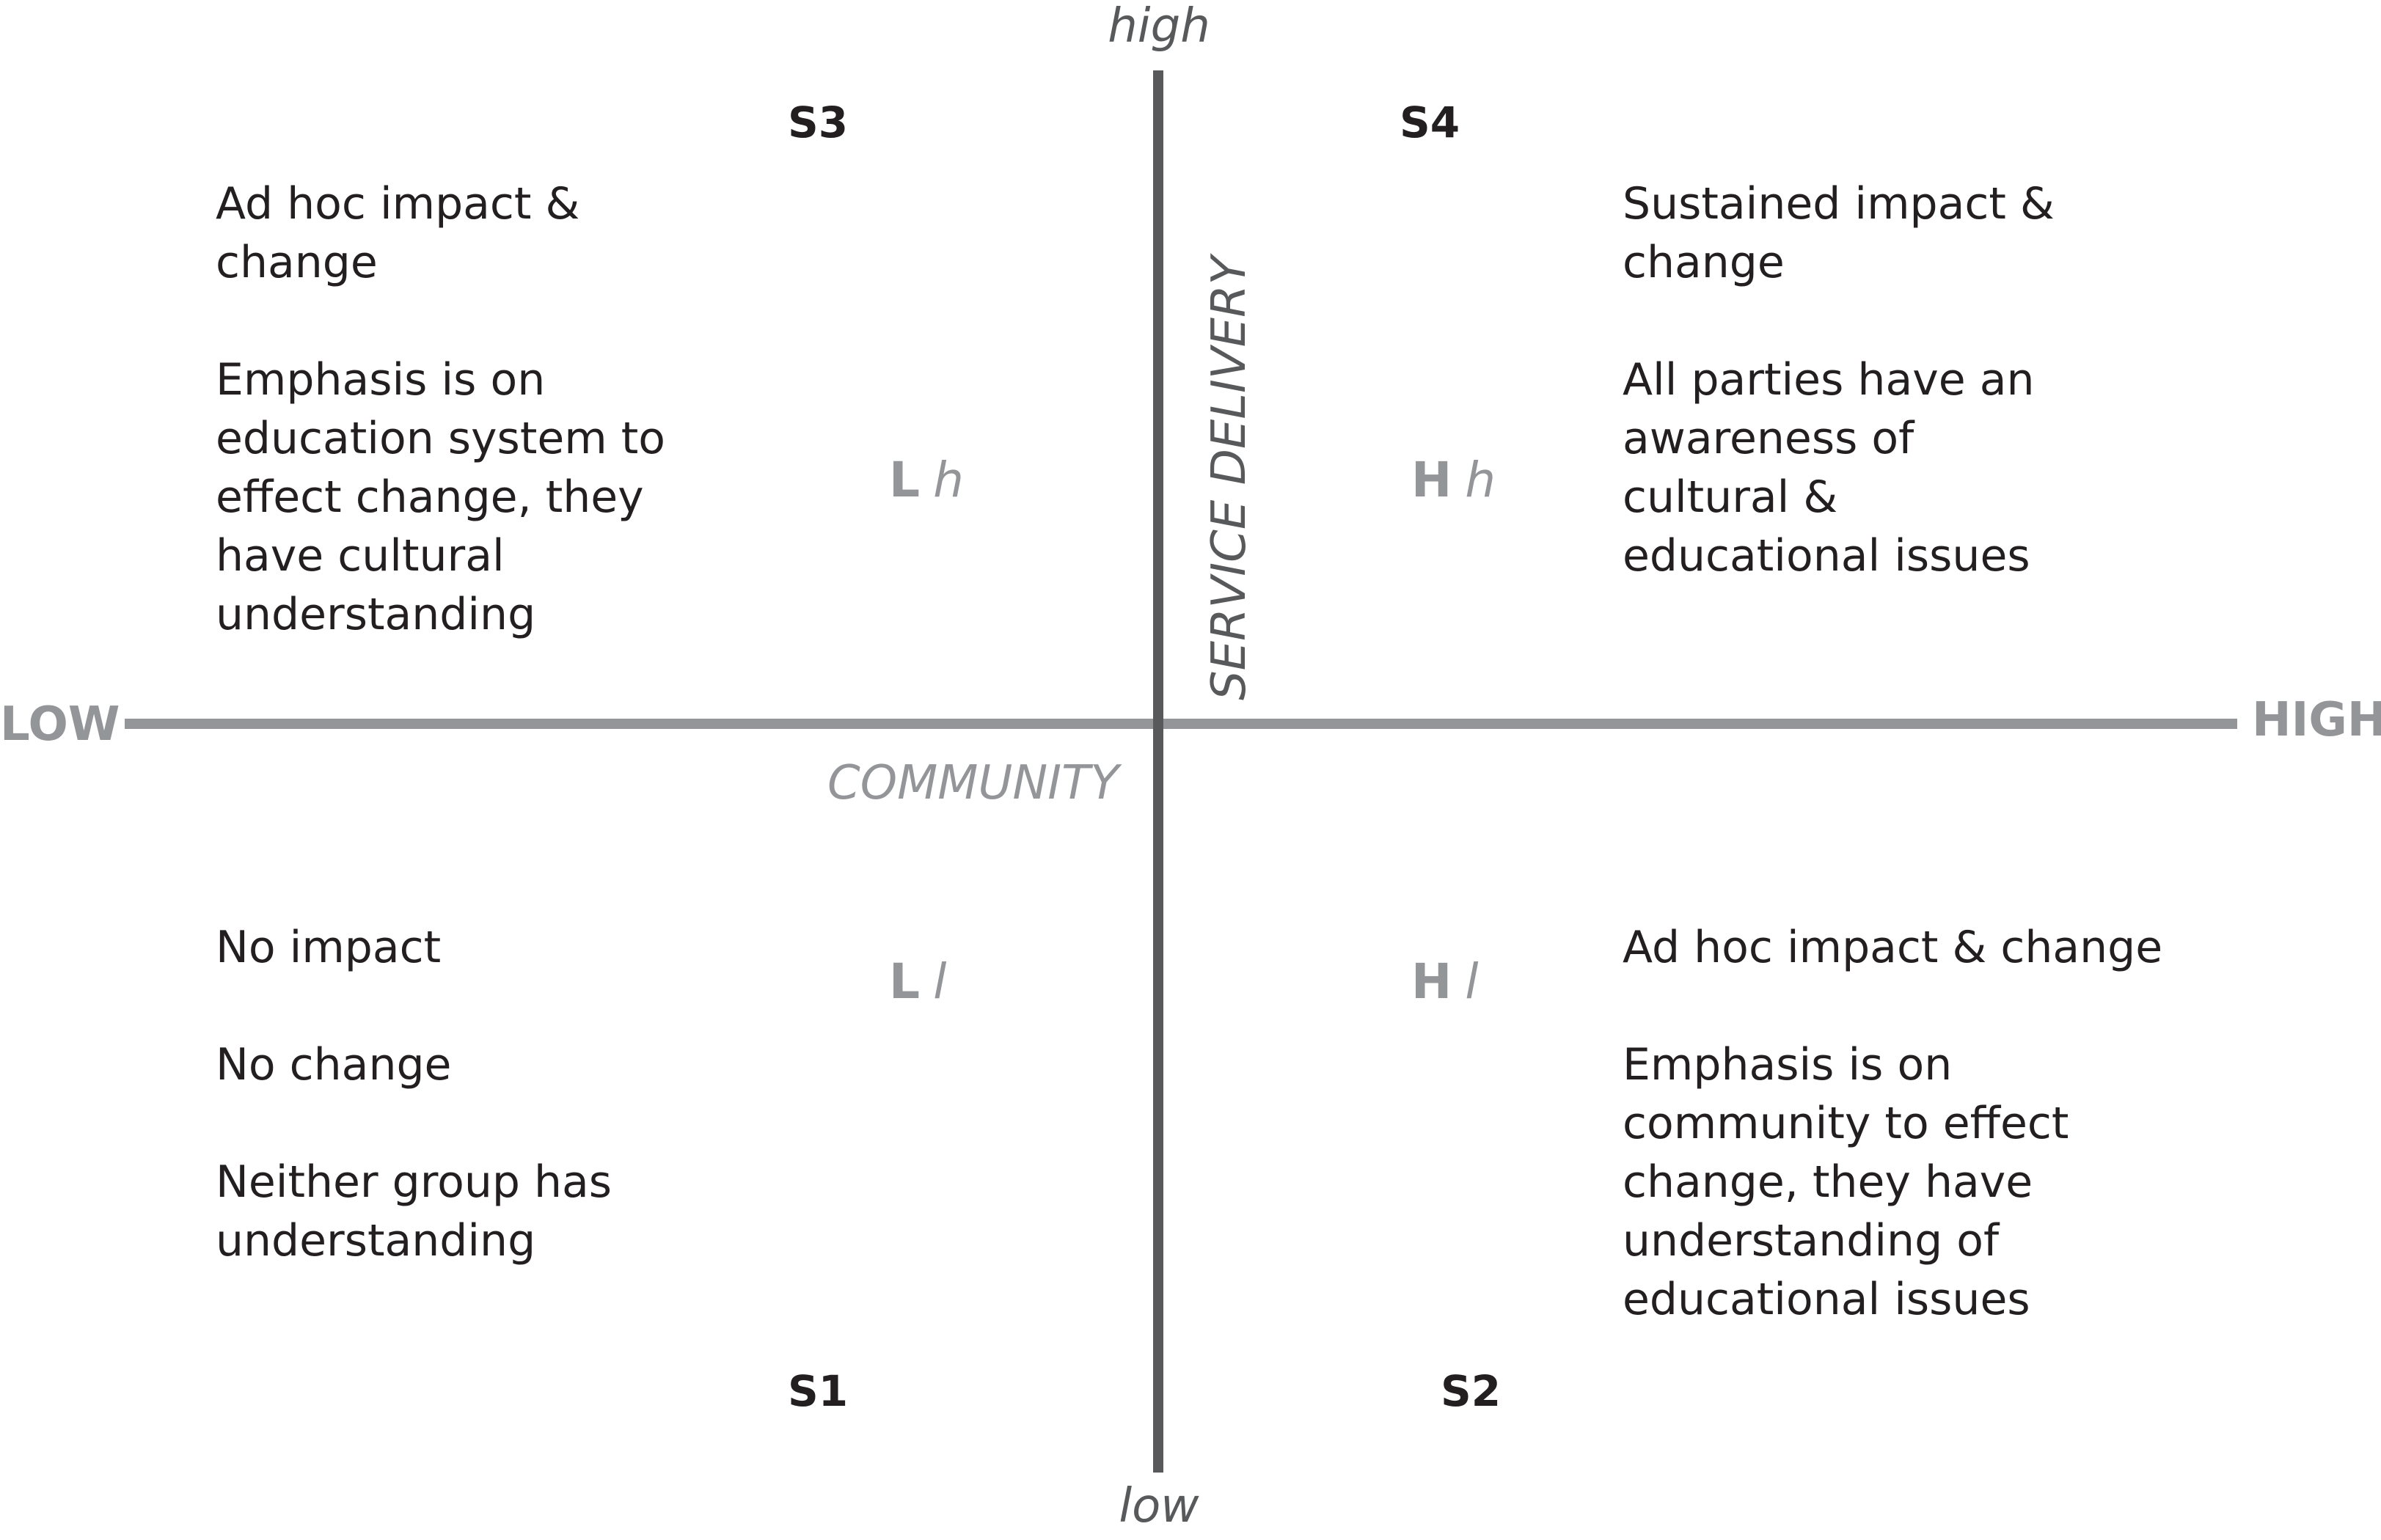 Image resolution: width=2381 pixels, height=1540 pixels. What do you see at coordinates (329, 947) in the screenshot?
I see `description-line: No impact` at bounding box center [329, 947].